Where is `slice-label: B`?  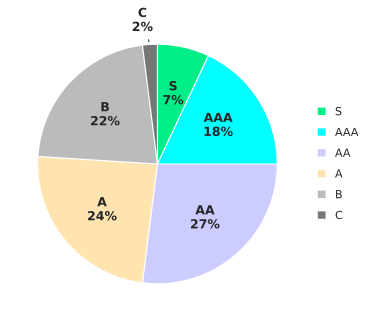
slice-label: B is located at coordinates (105, 107).